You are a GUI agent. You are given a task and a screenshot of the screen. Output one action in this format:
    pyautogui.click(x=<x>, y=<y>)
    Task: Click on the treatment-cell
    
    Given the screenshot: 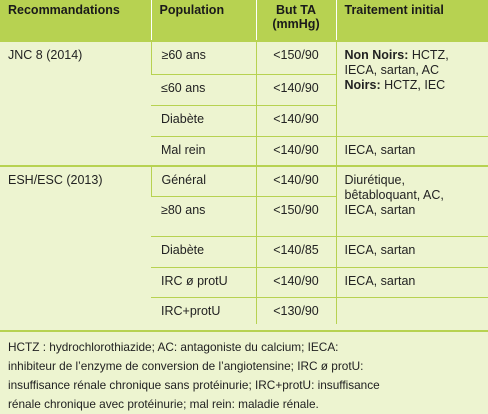 What is the action you would take?
    pyautogui.click(x=411, y=310)
    